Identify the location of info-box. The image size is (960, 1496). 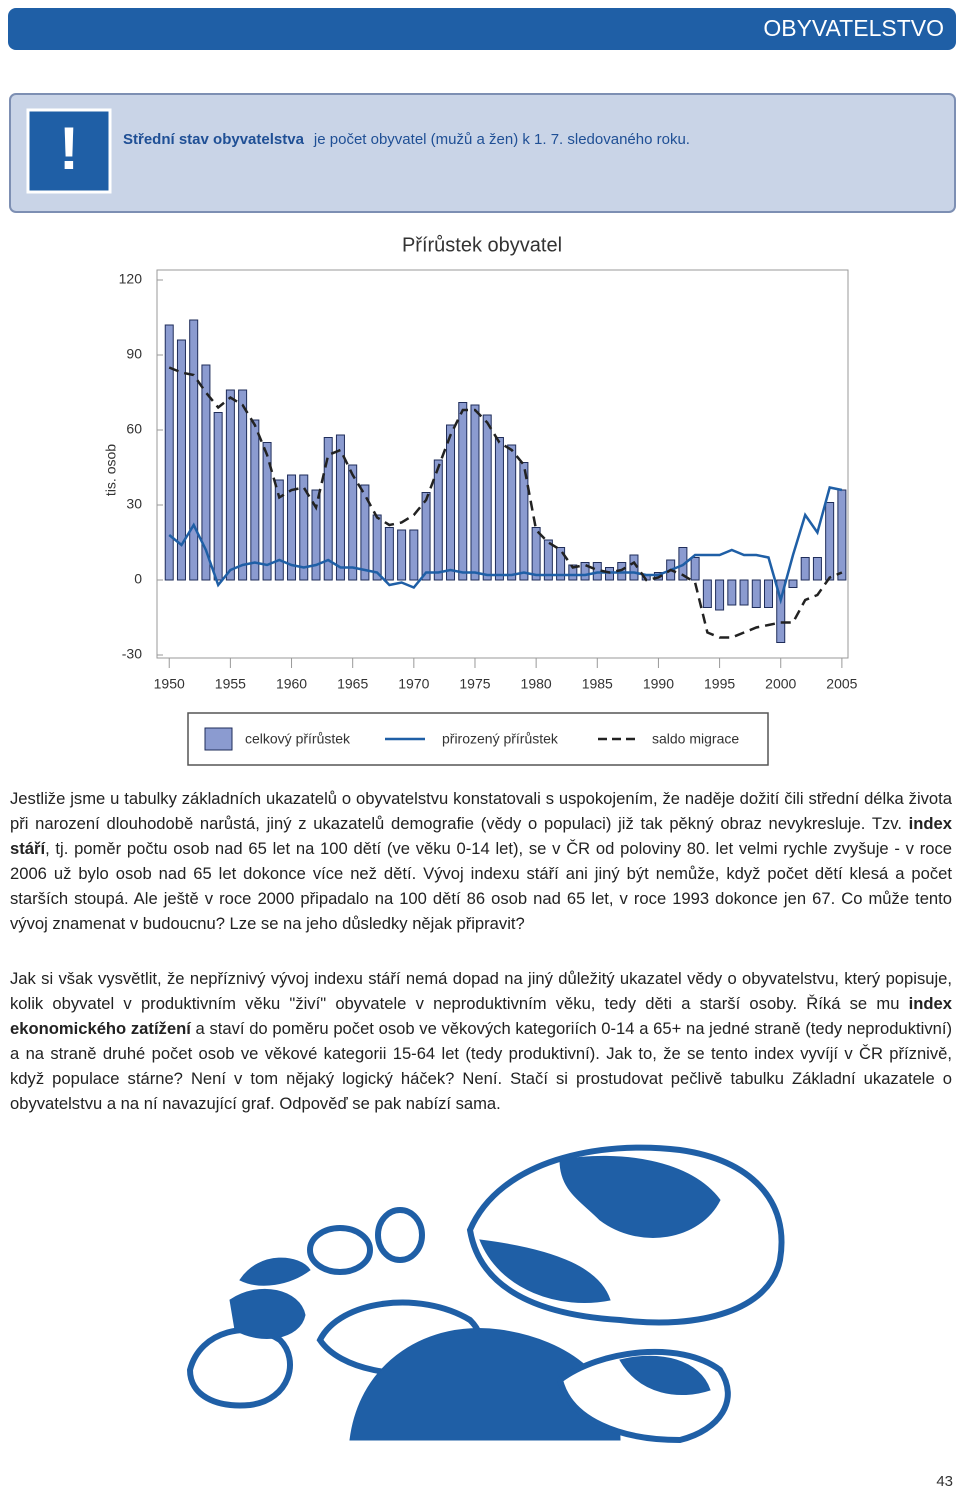
(482, 153).